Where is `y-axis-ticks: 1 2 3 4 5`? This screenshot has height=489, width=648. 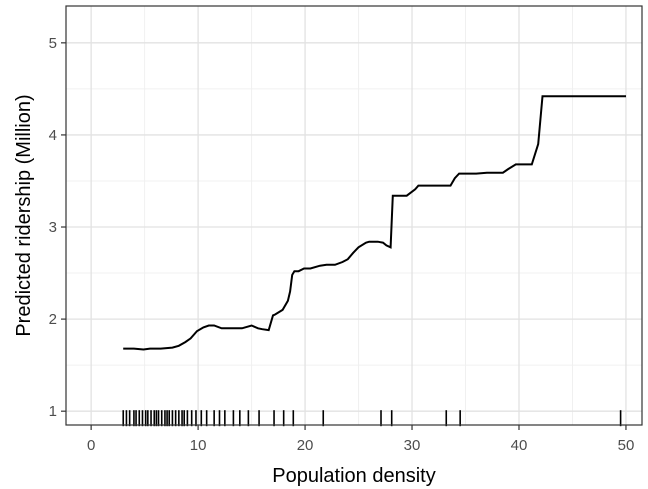
y-axis-ticks: 1 2 3 4 5 is located at coordinates (57, 227).